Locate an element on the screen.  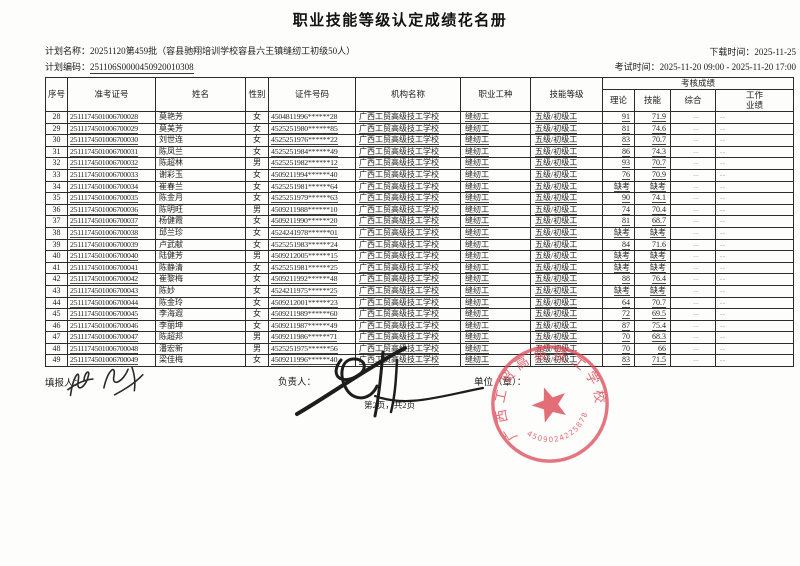
cell-seq: 47 is located at coordinates (56, 337).